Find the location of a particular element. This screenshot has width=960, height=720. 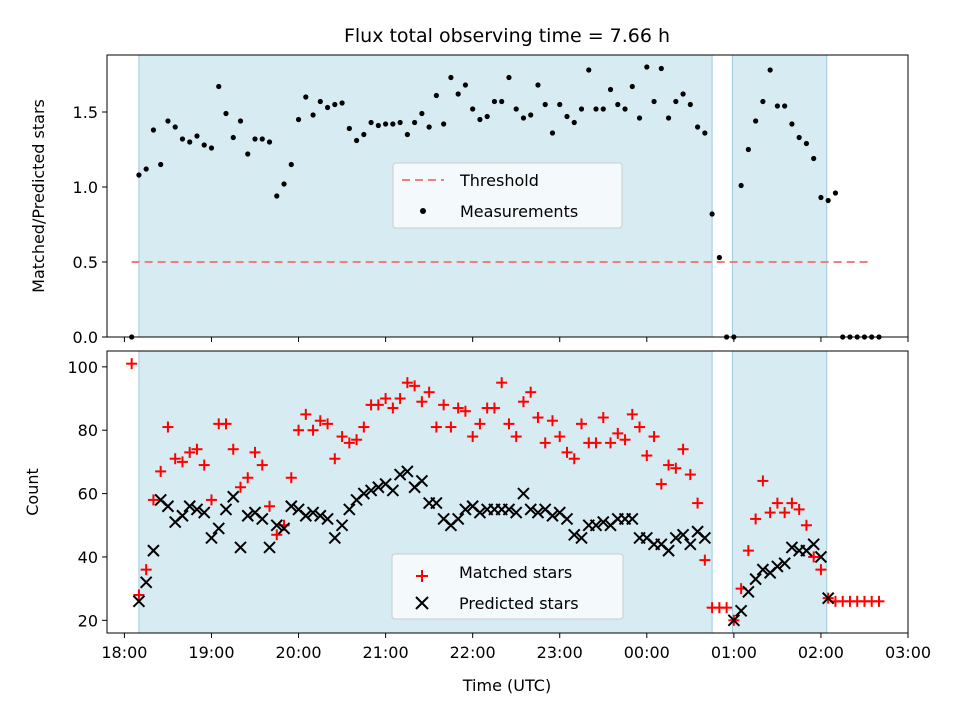

top-ytick-label: 0.5 is located at coordinates (85, 262).